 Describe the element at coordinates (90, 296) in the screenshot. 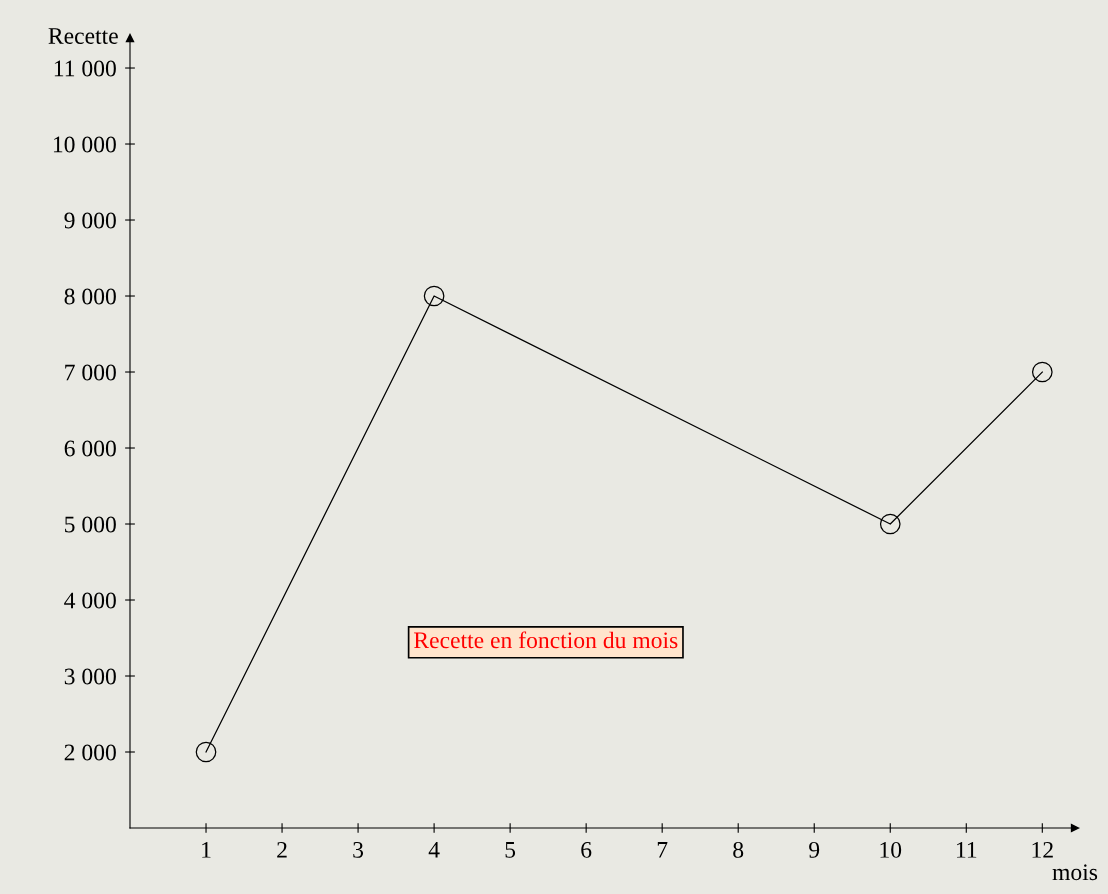

I see `y-tick-label: 8 000` at that location.